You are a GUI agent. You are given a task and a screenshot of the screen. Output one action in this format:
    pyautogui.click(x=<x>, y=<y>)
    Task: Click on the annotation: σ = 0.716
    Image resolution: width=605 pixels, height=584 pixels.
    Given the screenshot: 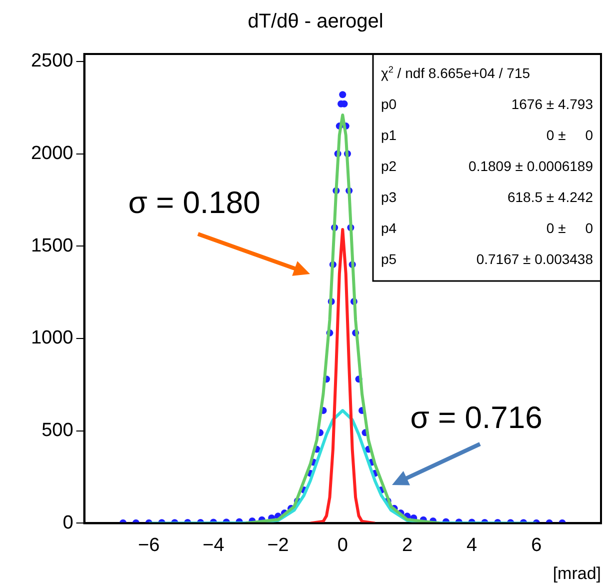 What is the action you would take?
    pyautogui.click(x=476, y=417)
    